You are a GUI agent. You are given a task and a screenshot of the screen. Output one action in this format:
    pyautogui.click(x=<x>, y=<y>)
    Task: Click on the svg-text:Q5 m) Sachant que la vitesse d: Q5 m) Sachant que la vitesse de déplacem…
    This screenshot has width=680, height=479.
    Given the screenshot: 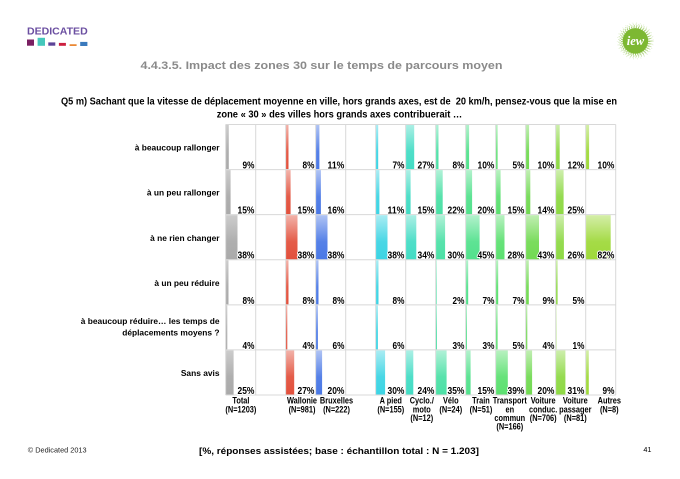 What is the action you would take?
    pyautogui.click(x=339, y=102)
    